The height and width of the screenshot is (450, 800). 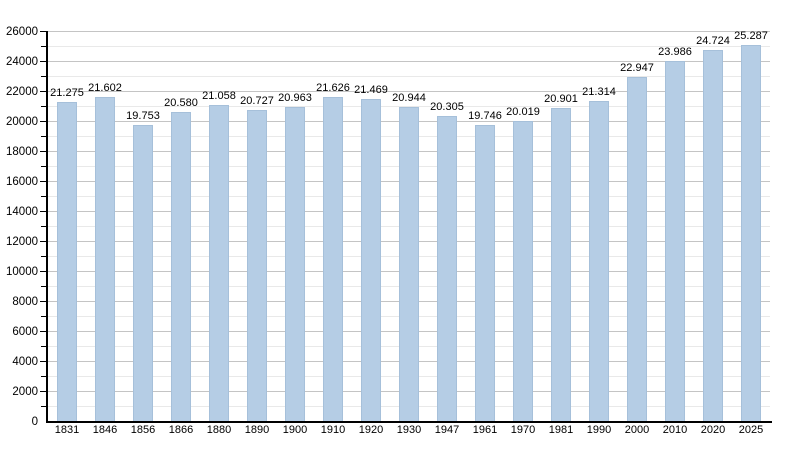 What do you see at coordinates (713, 430) in the screenshot?
I see `x-tick-label: 2020` at bounding box center [713, 430].